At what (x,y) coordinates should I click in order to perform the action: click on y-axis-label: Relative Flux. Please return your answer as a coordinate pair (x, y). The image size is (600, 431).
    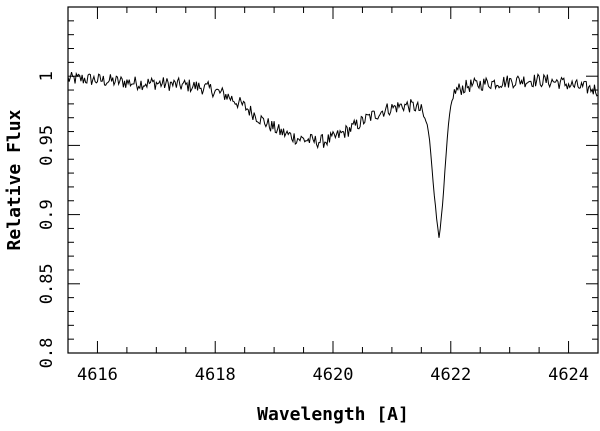
    Looking at the image, I should click on (14, 179).